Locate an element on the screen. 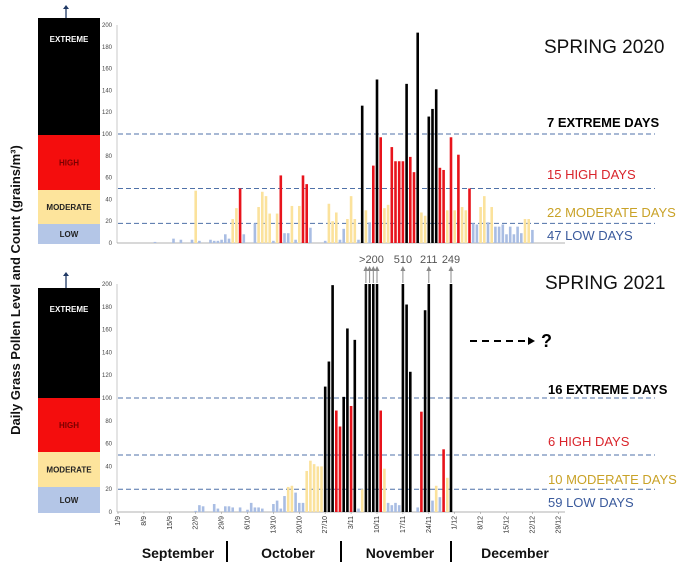 The image size is (698, 569). y-tick-label: 160 is located at coordinates (107, 331).